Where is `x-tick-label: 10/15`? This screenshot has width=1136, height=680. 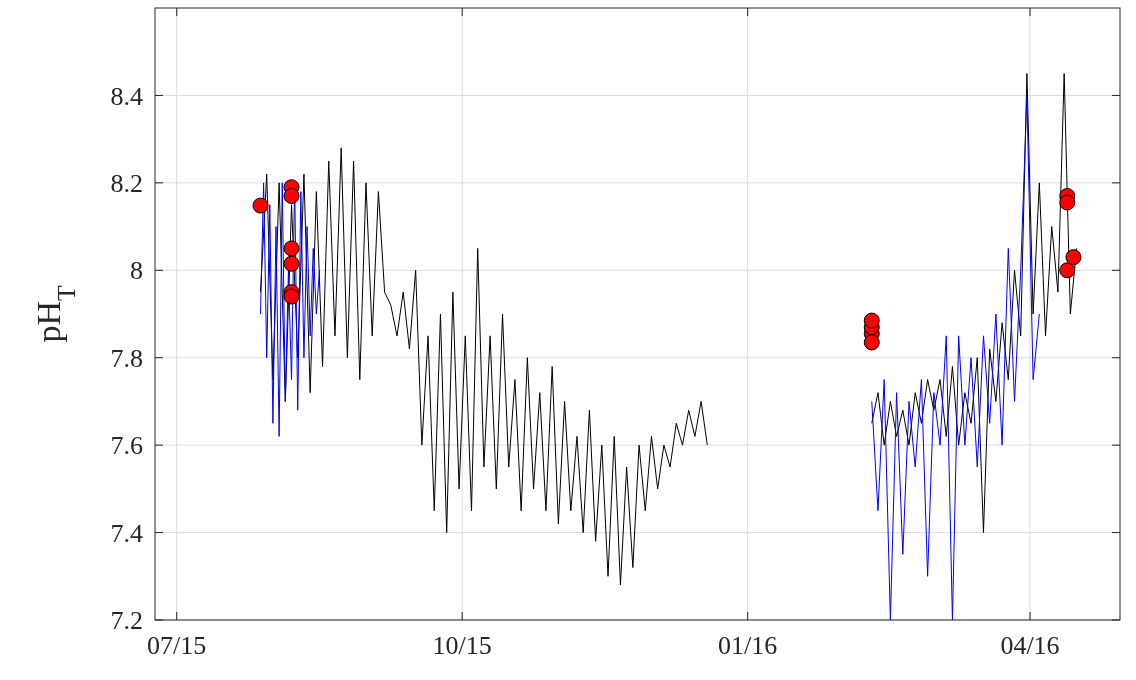 x-tick-label: 10/15 is located at coordinates (462, 645).